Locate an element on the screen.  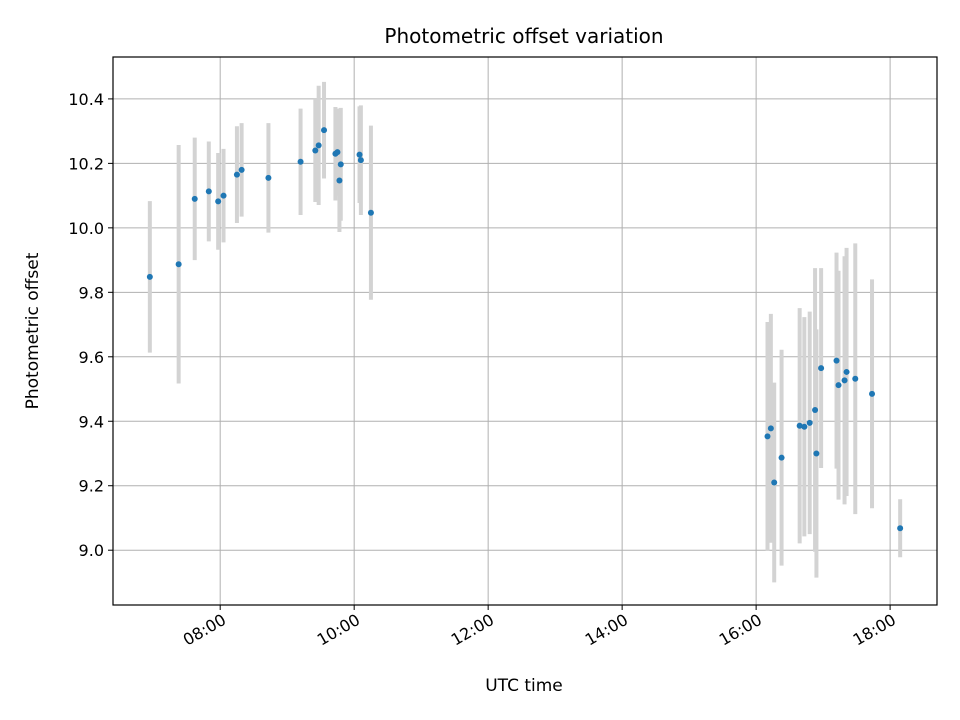
y-tick-label: 10.2 is located at coordinates (86, 163).